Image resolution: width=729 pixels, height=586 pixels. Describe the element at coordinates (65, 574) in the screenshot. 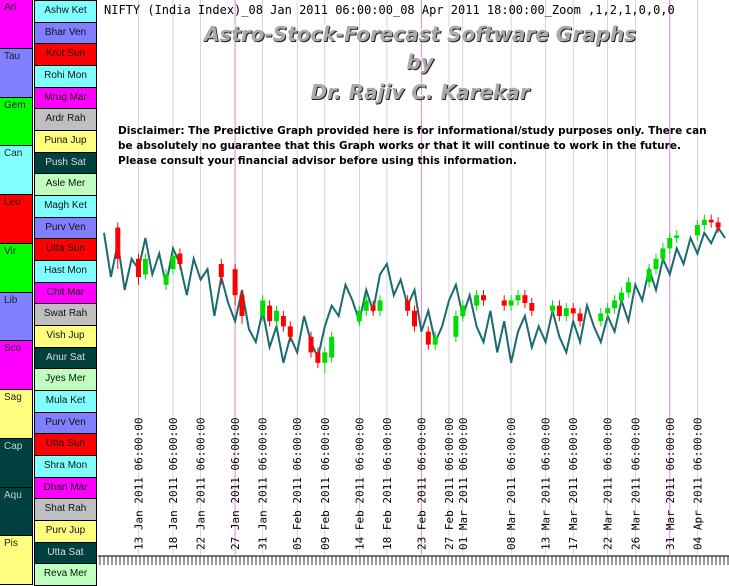

I see `nakshatra-label: Reva Mer` at that location.